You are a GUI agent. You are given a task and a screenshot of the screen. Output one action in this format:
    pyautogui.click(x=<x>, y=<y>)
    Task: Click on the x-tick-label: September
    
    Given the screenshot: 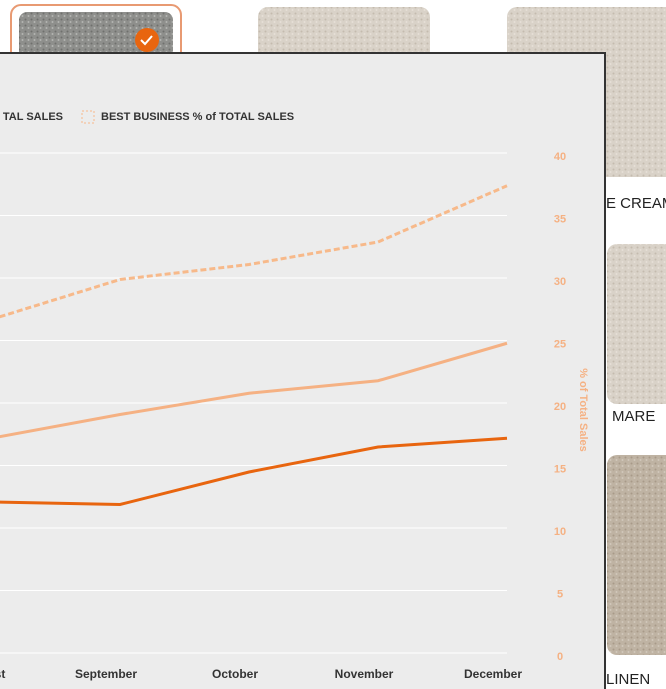 What is the action you would take?
    pyautogui.click(x=106, y=674)
    